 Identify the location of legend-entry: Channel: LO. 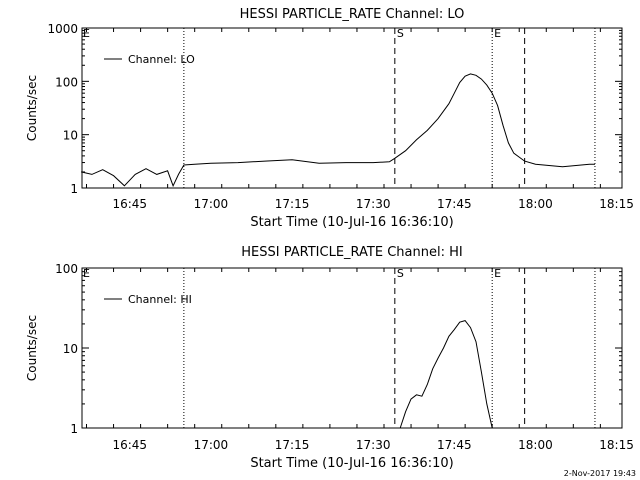
(161, 59).